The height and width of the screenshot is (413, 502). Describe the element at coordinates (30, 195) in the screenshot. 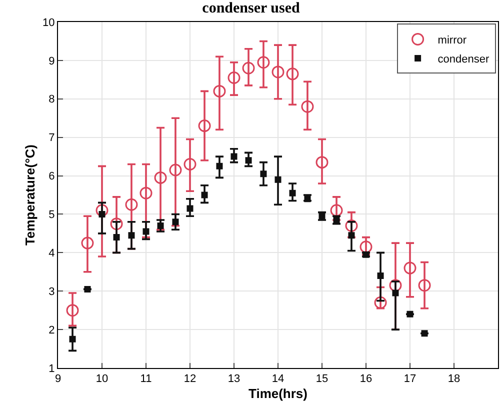

I see `y-axis-title: Temperature(°C)` at that location.